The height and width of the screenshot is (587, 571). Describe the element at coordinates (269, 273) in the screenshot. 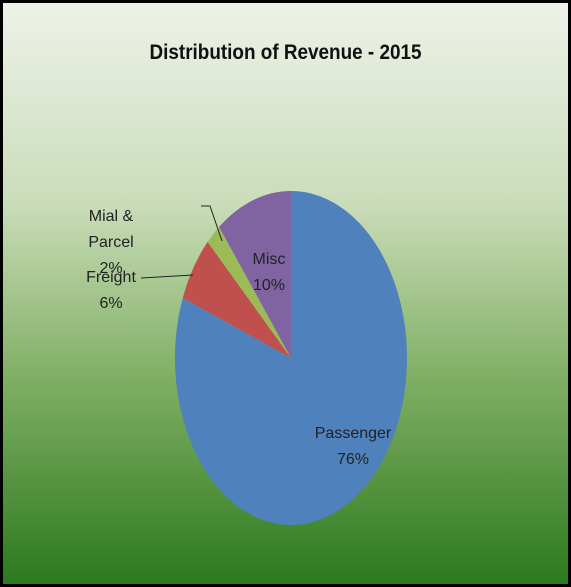

I see `data-label: Misc 10%` at that location.